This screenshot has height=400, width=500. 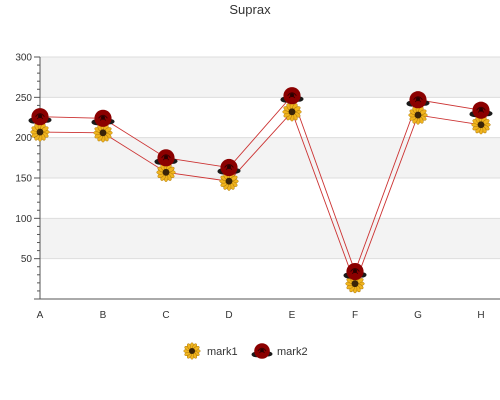 What do you see at coordinates (27, 259) in the screenshot?
I see `y-tick-label: 50` at bounding box center [27, 259].